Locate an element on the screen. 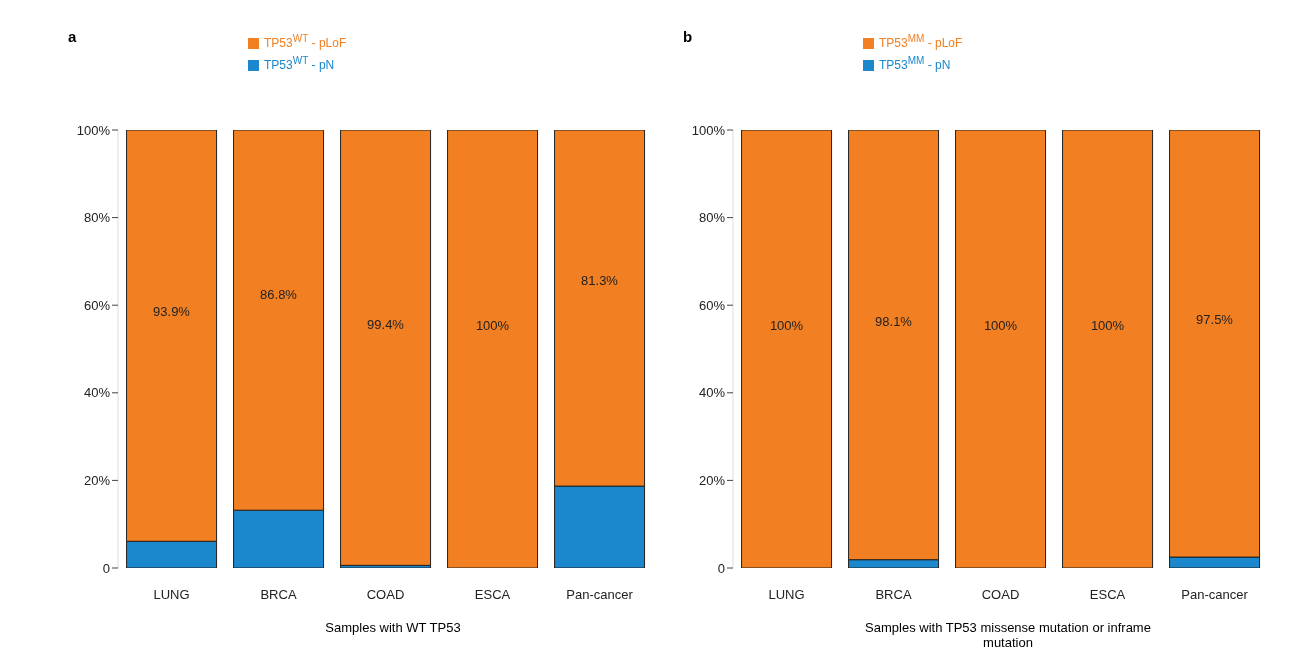 This screenshot has width=1296, height=659. data-label: 99.4% is located at coordinates (386, 324).